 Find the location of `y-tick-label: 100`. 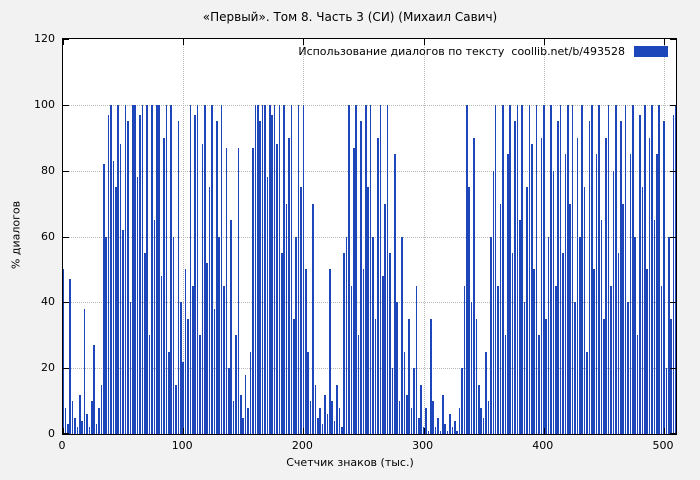

y-tick-label: 100 is located at coordinates (44, 104).